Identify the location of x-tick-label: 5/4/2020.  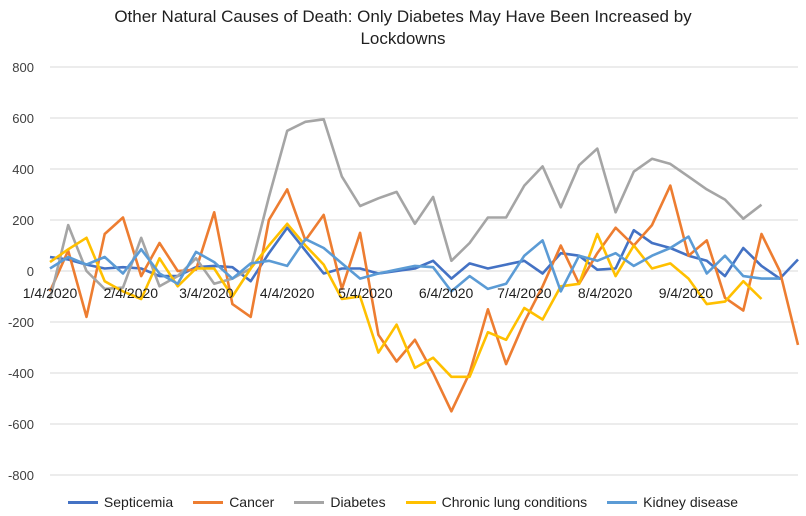
(365, 293).